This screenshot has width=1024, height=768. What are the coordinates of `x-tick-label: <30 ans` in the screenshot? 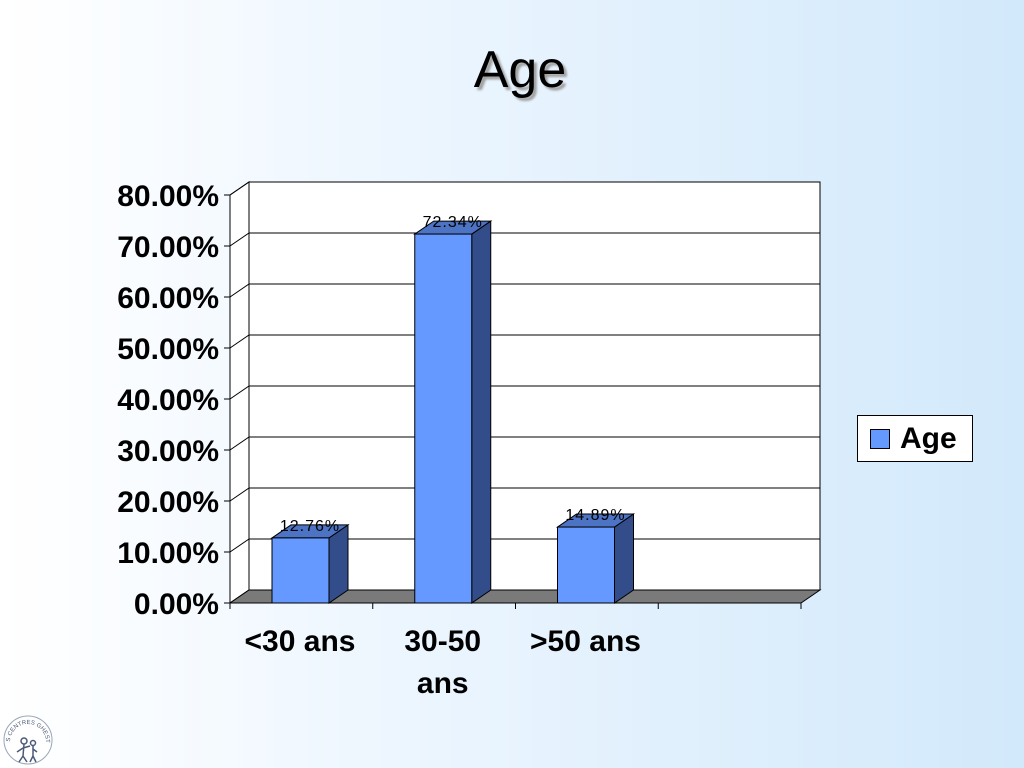 It's located at (300, 641).